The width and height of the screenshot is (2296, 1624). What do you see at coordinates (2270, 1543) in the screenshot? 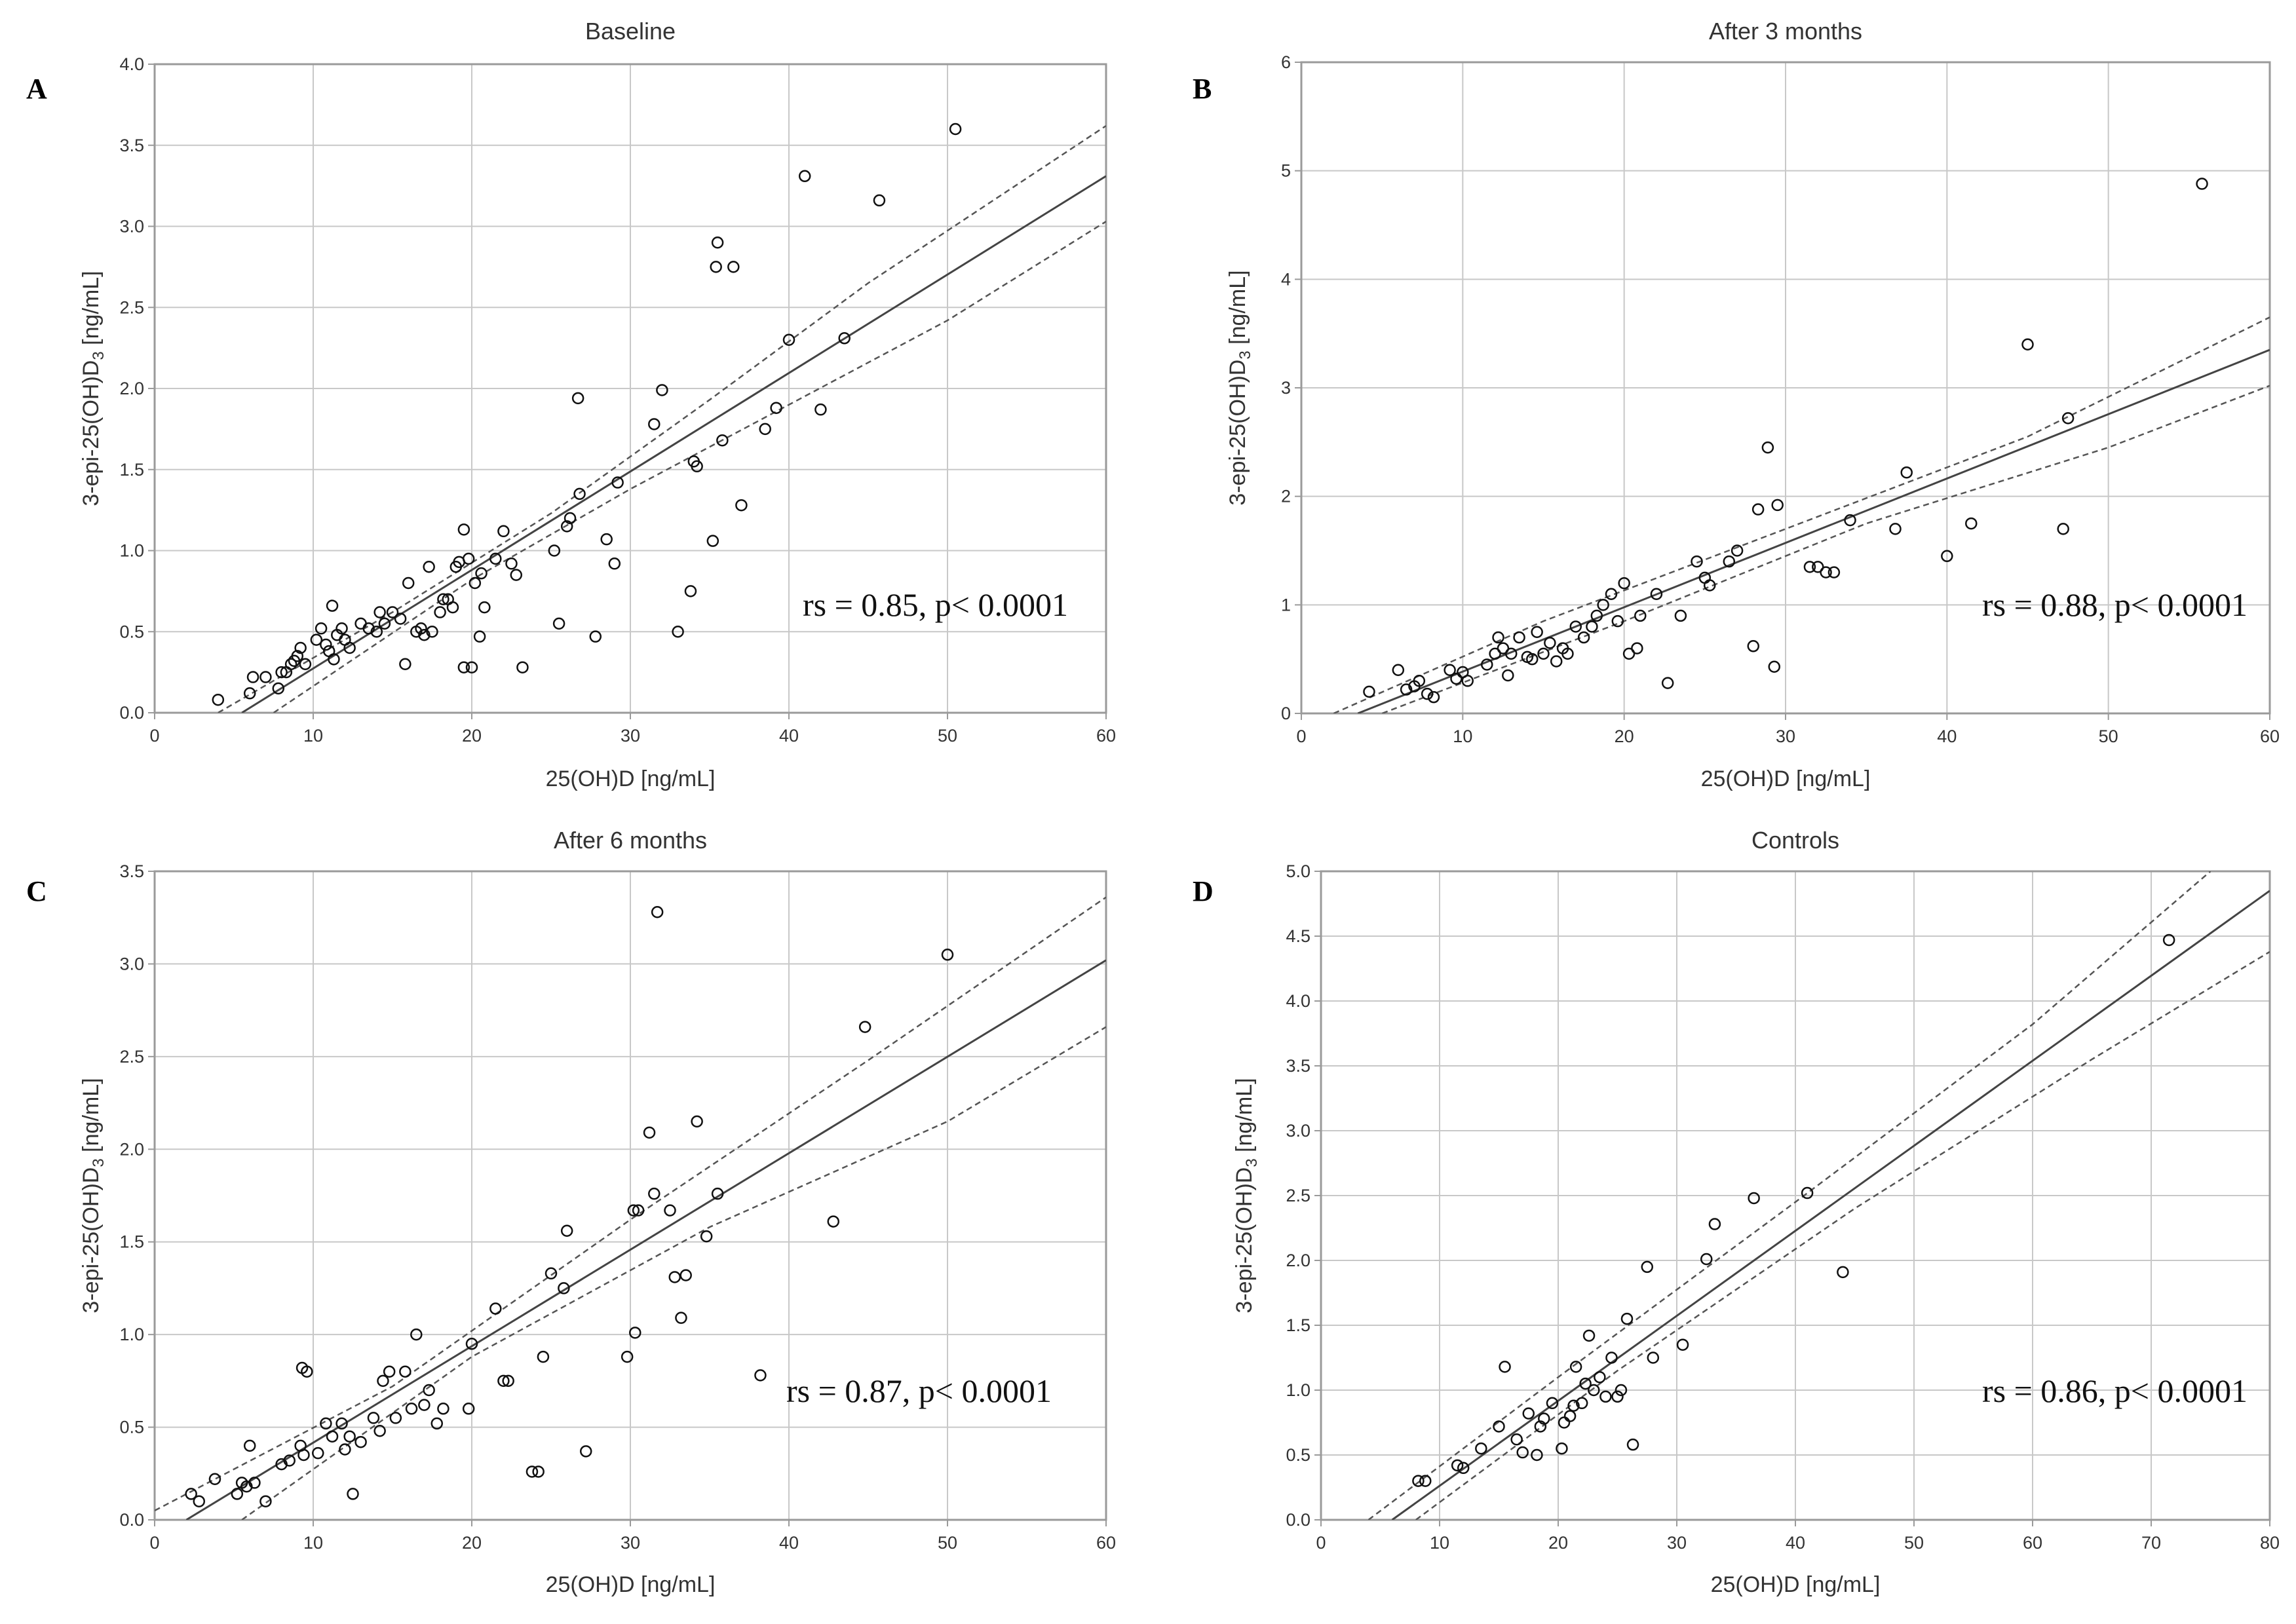
I see `x-tick-label: 80` at bounding box center [2270, 1543].